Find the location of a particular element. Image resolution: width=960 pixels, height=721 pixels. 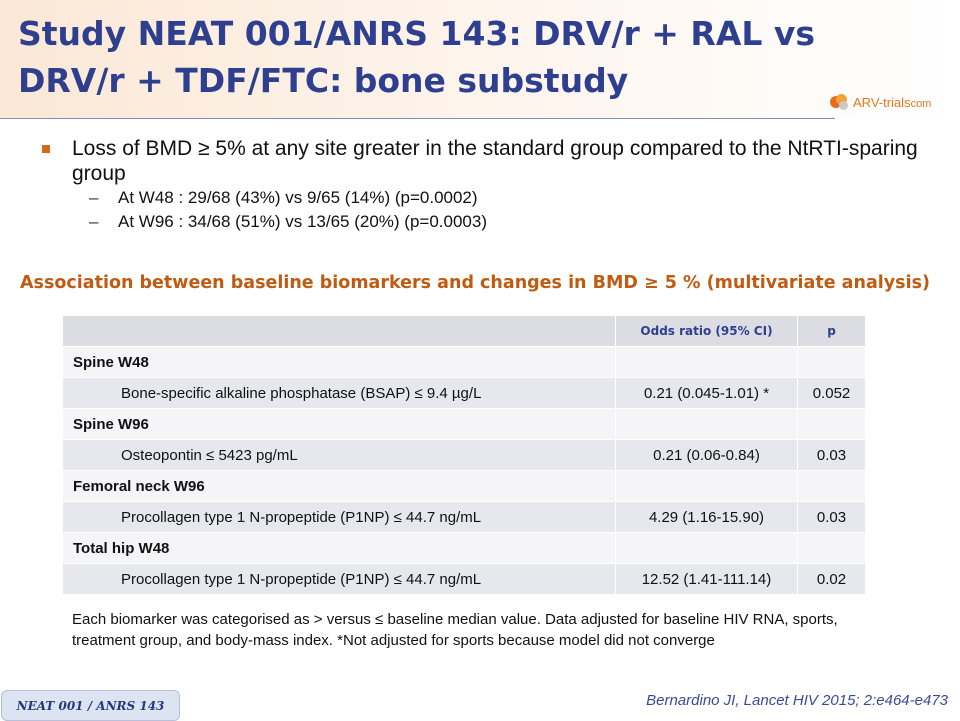

p-value-cell: 0.052 is located at coordinates (831, 393).